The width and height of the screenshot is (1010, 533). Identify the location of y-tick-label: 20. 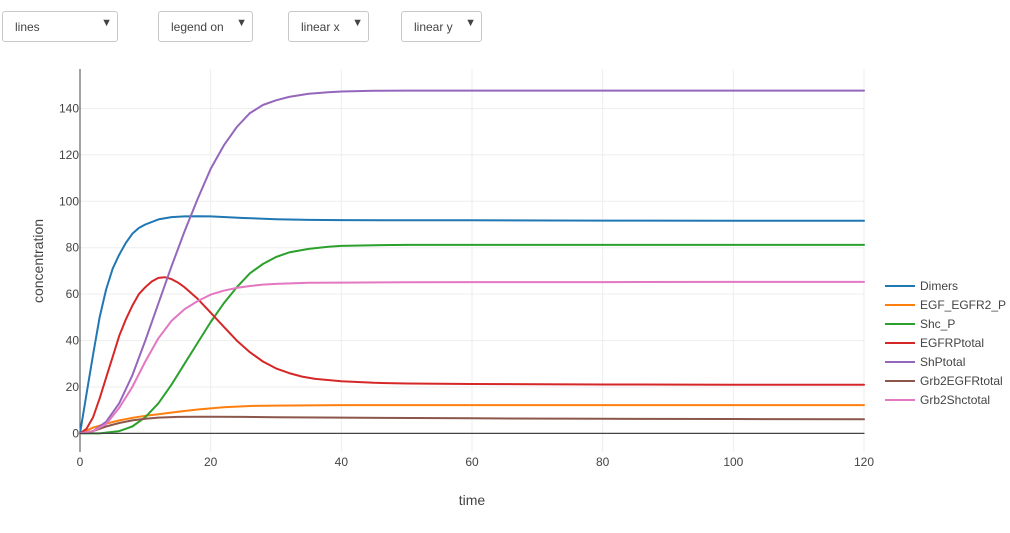
(73, 387).